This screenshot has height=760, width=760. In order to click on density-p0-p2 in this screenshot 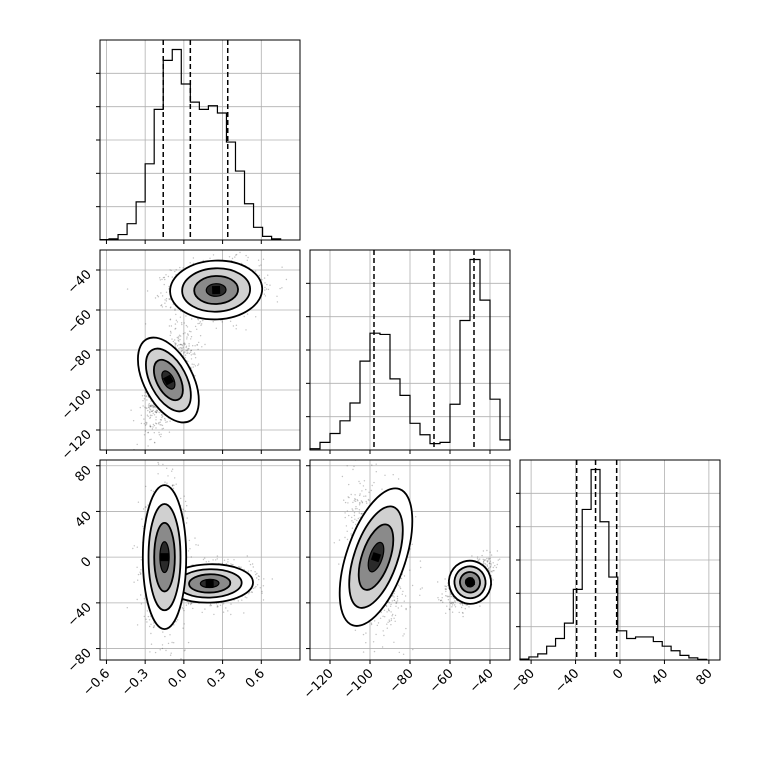, I will do `click(198, 562)`.